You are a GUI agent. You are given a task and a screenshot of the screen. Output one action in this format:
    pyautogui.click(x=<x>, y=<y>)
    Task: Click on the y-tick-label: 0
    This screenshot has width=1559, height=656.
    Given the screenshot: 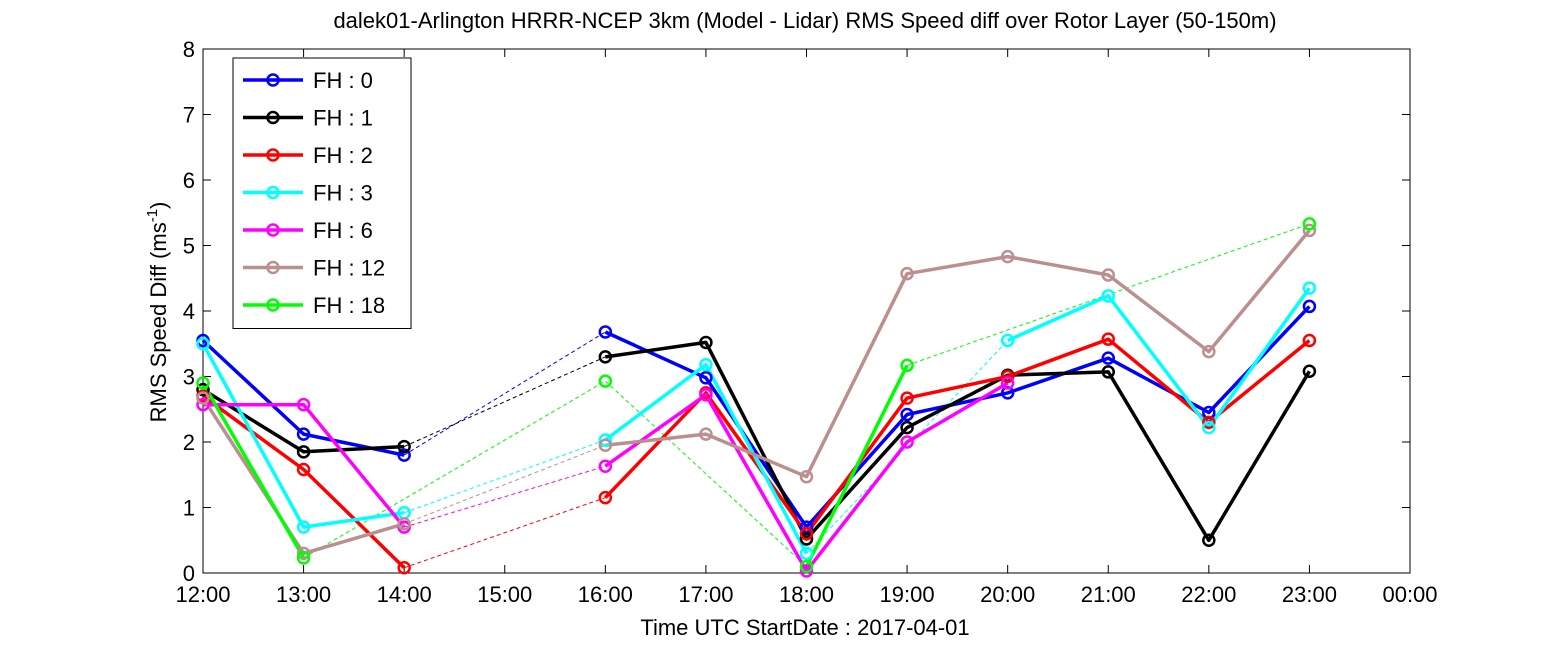 What is the action you would take?
    pyautogui.click(x=189, y=573)
    